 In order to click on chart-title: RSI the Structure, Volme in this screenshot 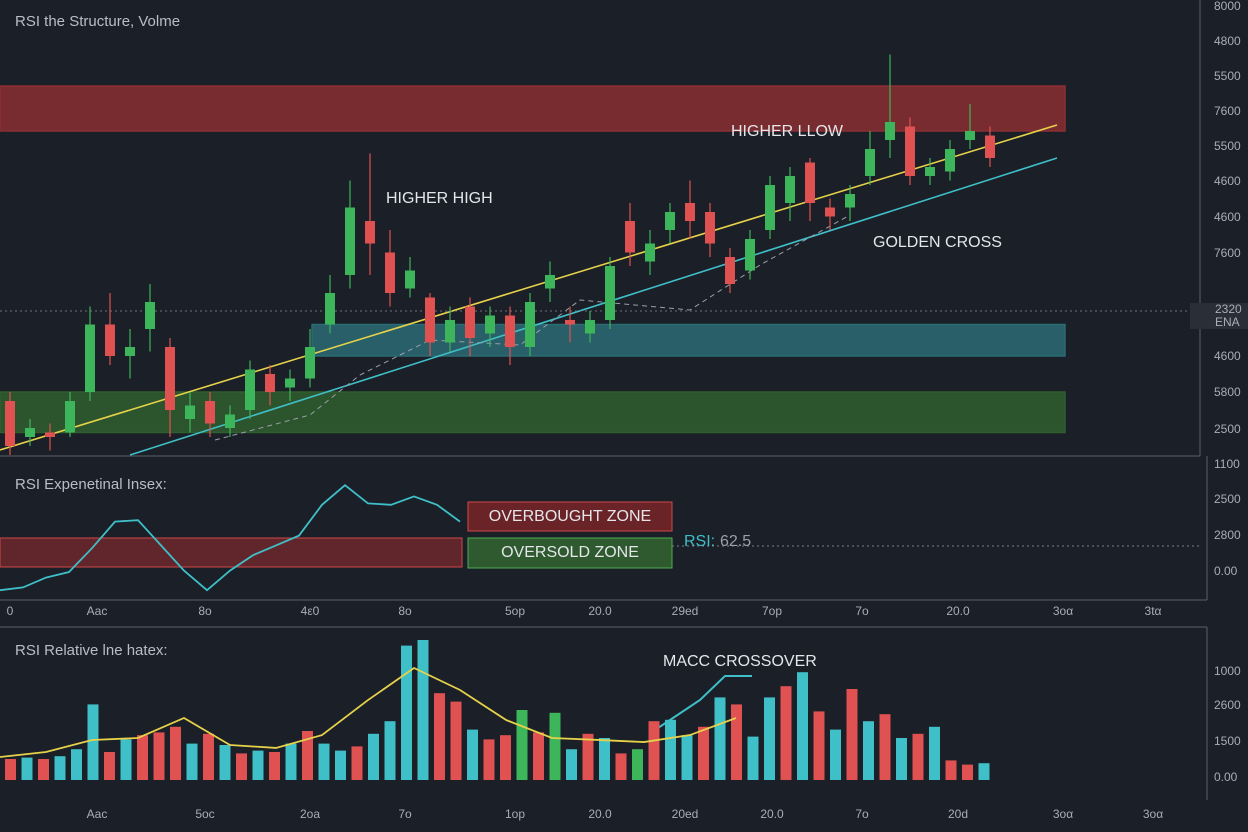, I will do `click(97, 21)`.